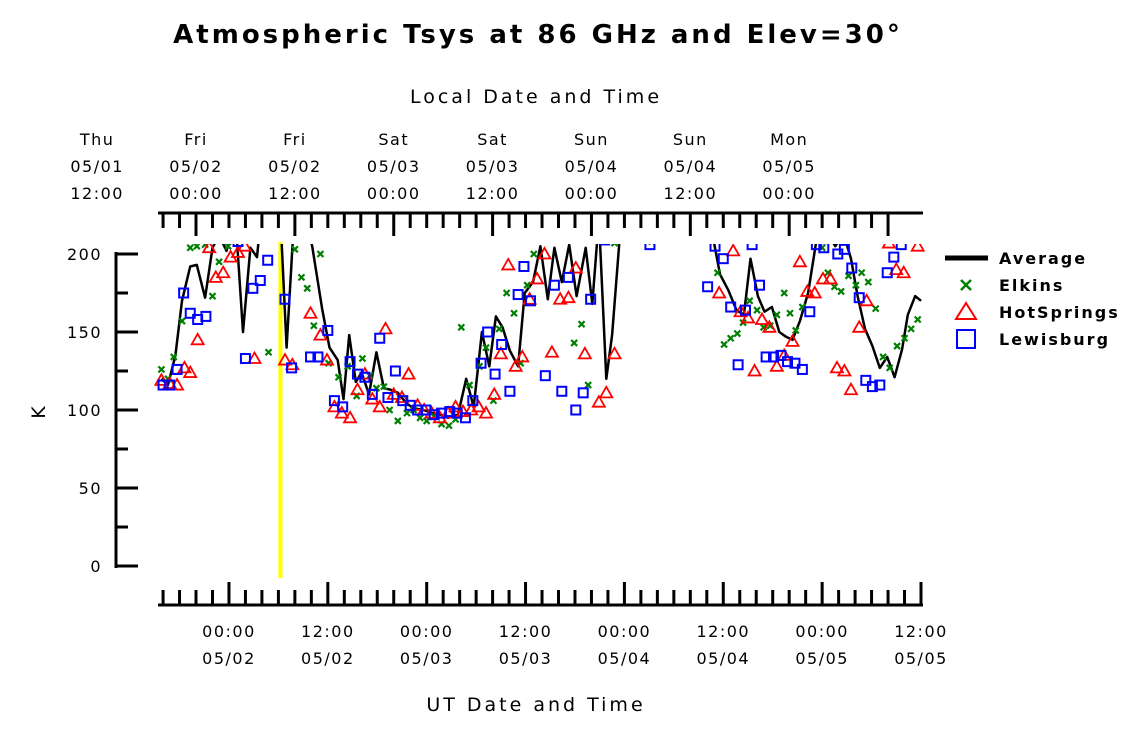 The width and height of the screenshot is (1125, 731). What do you see at coordinates (84, 410) in the screenshot?
I see `y-tick-label-2: 100` at bounding box center [84, 410].